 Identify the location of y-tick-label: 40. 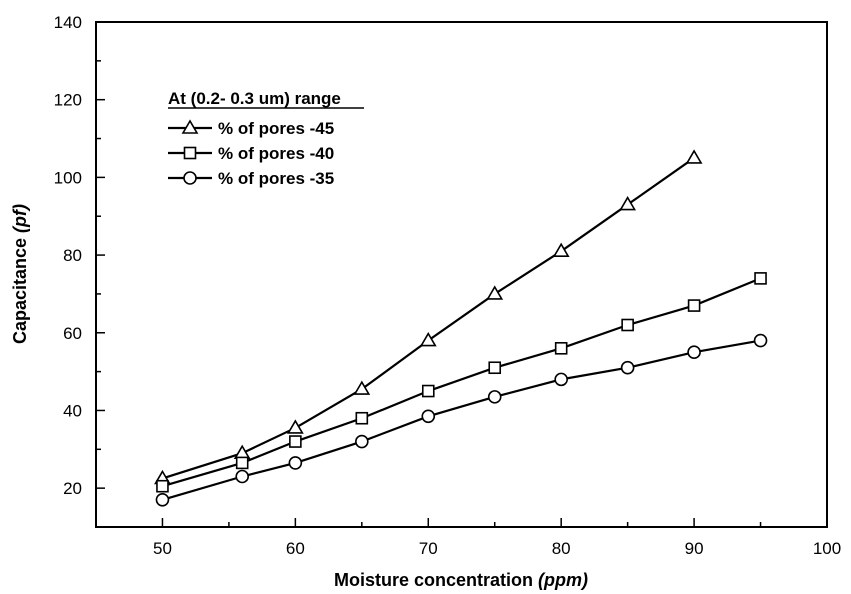
(72, 410).